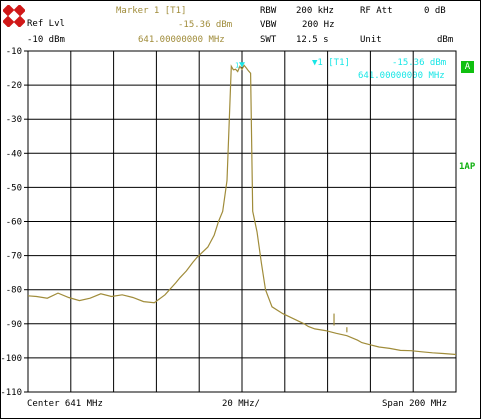 The width and height of the screenshot is (481, 419). I want to click on unit-label: Unit, so click(371, 40).